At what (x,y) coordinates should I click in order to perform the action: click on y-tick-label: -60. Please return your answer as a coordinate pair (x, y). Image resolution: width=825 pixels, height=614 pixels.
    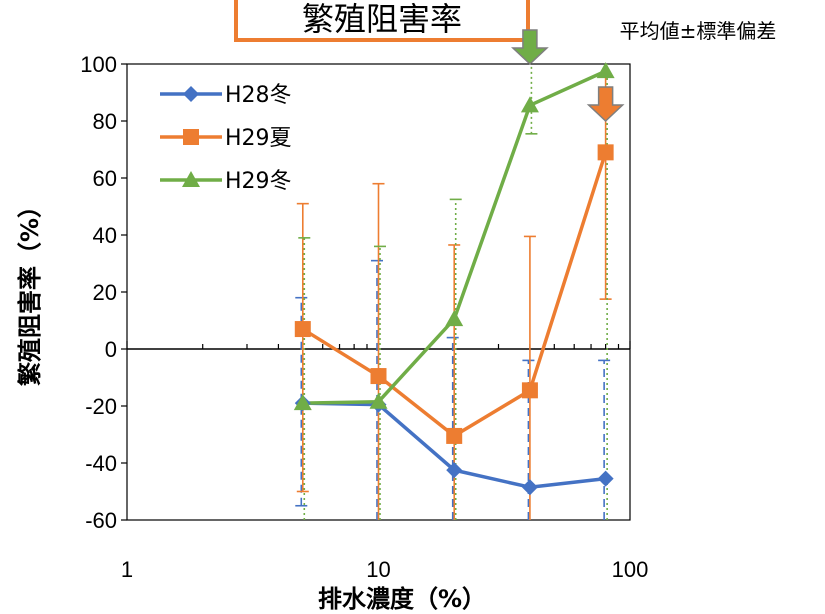
    Looking at the image, I should click on (101, 520).